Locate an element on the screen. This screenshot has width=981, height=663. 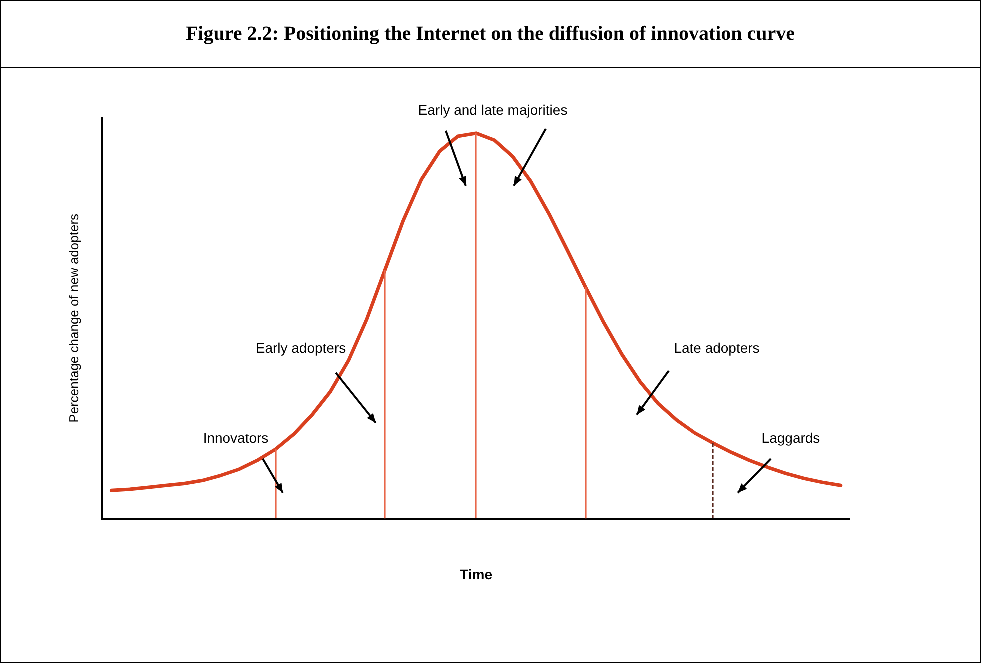
annotation: Late adopters is located at coordinates (717, 348).